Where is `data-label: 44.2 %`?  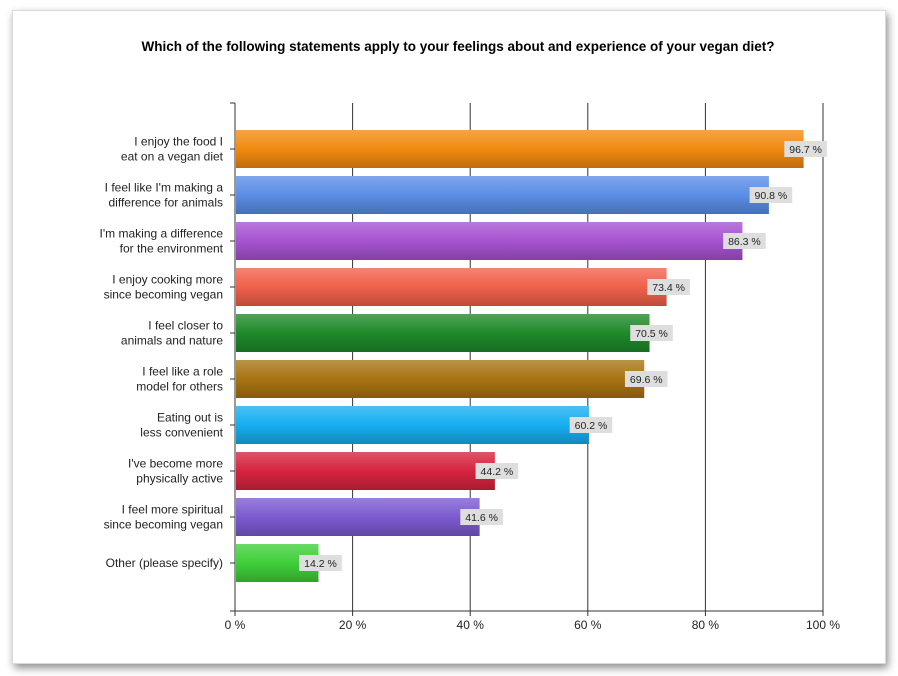
data-label: 44.2 % is located at coordinates (497, 472).